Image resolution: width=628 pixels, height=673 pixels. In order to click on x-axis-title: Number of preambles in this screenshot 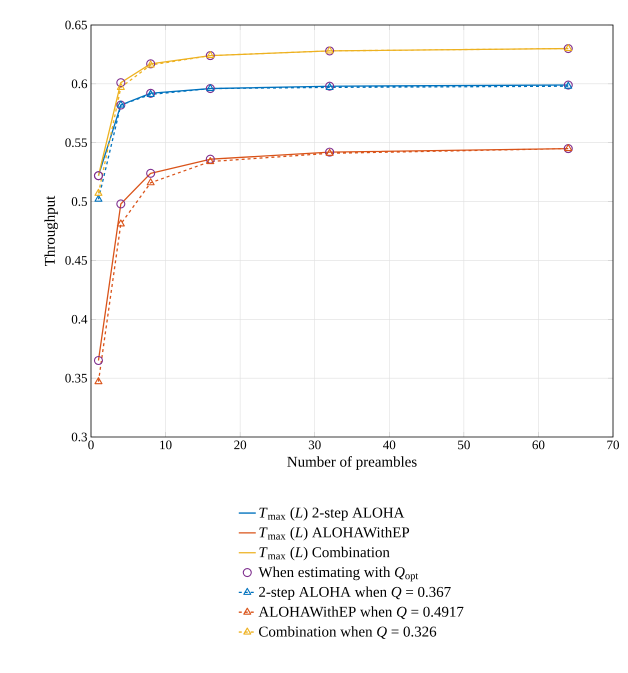, I will do `click(352, 463)`.